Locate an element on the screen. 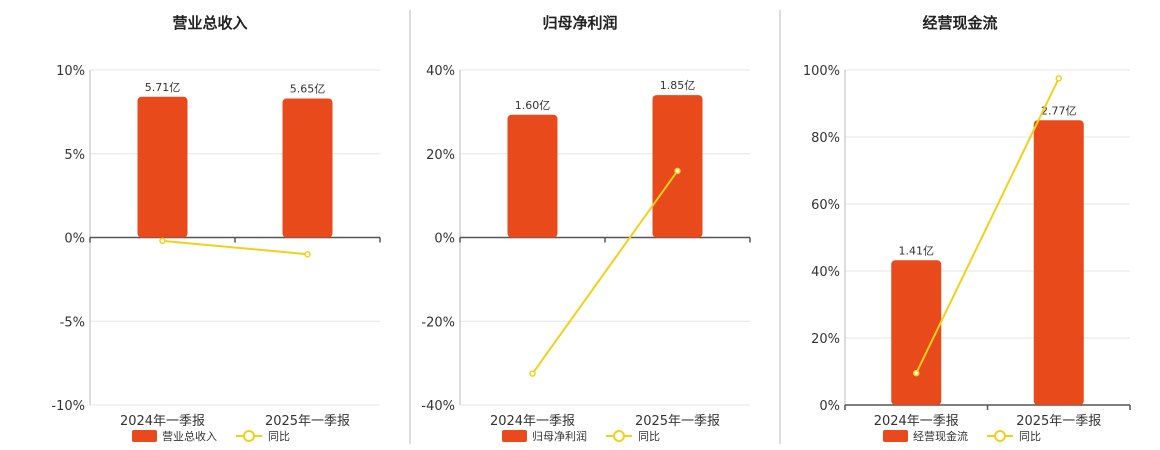 The width and height of the screenshot is (1160, 450). y-tick-label: 100% is located at coordinates (821, 71).